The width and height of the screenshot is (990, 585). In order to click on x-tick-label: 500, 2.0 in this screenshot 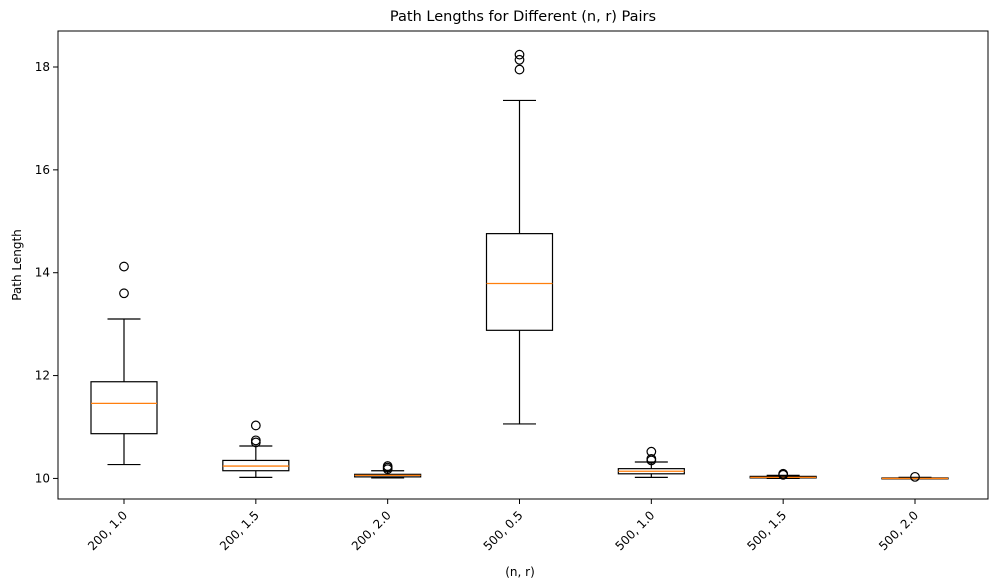, I will do `click(898, 530)`.